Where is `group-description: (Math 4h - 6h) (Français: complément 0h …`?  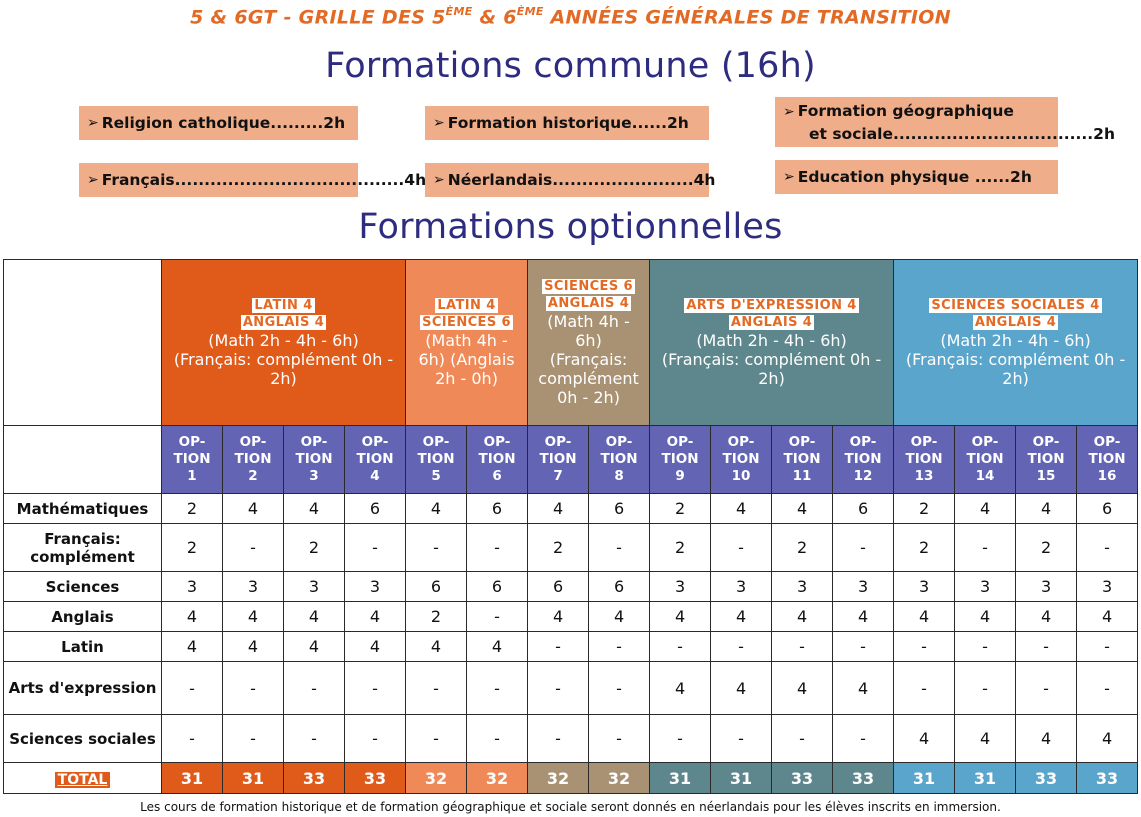
group-description: (Math 4h - 6h) (Français: complément 0h … is located at coordinates (588, 359).